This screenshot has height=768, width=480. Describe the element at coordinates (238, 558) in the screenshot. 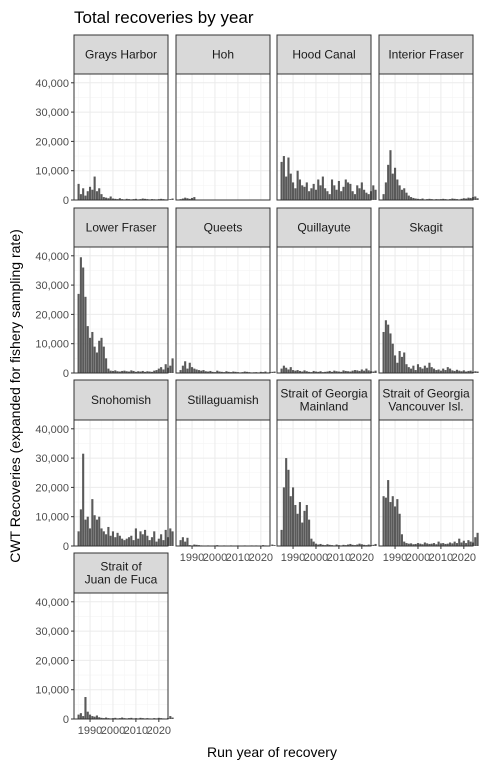

I see `x-tick-label: 2010` at that location.